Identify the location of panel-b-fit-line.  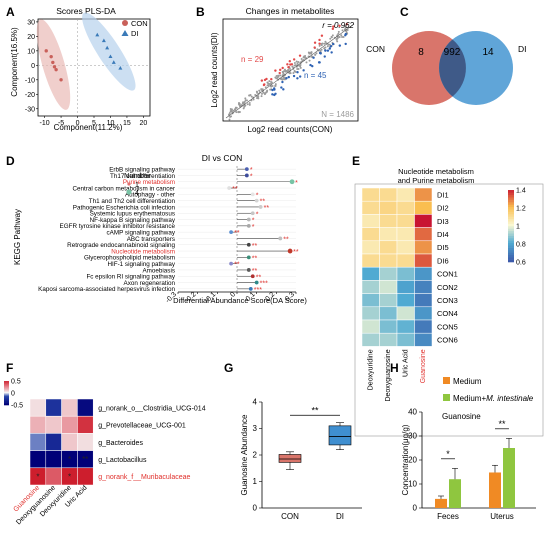
(290, 71).